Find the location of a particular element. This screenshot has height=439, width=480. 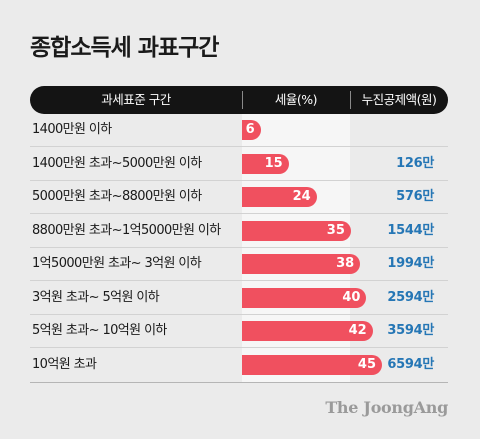

rate-value-label: 15 is located at coordinates (273, 163).